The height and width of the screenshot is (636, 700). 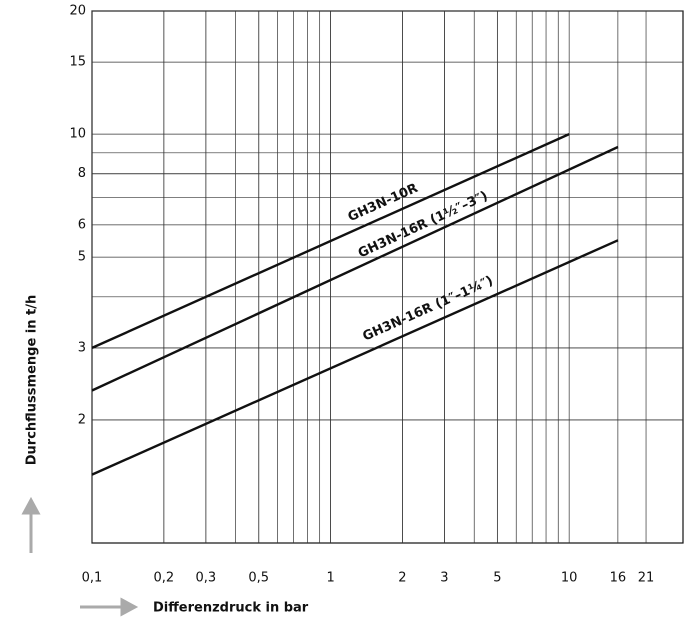 What do you see at coordinates (82, 173) in the screenshot?
I see `y-tick-label: 8` at bounding box center [82, 173].